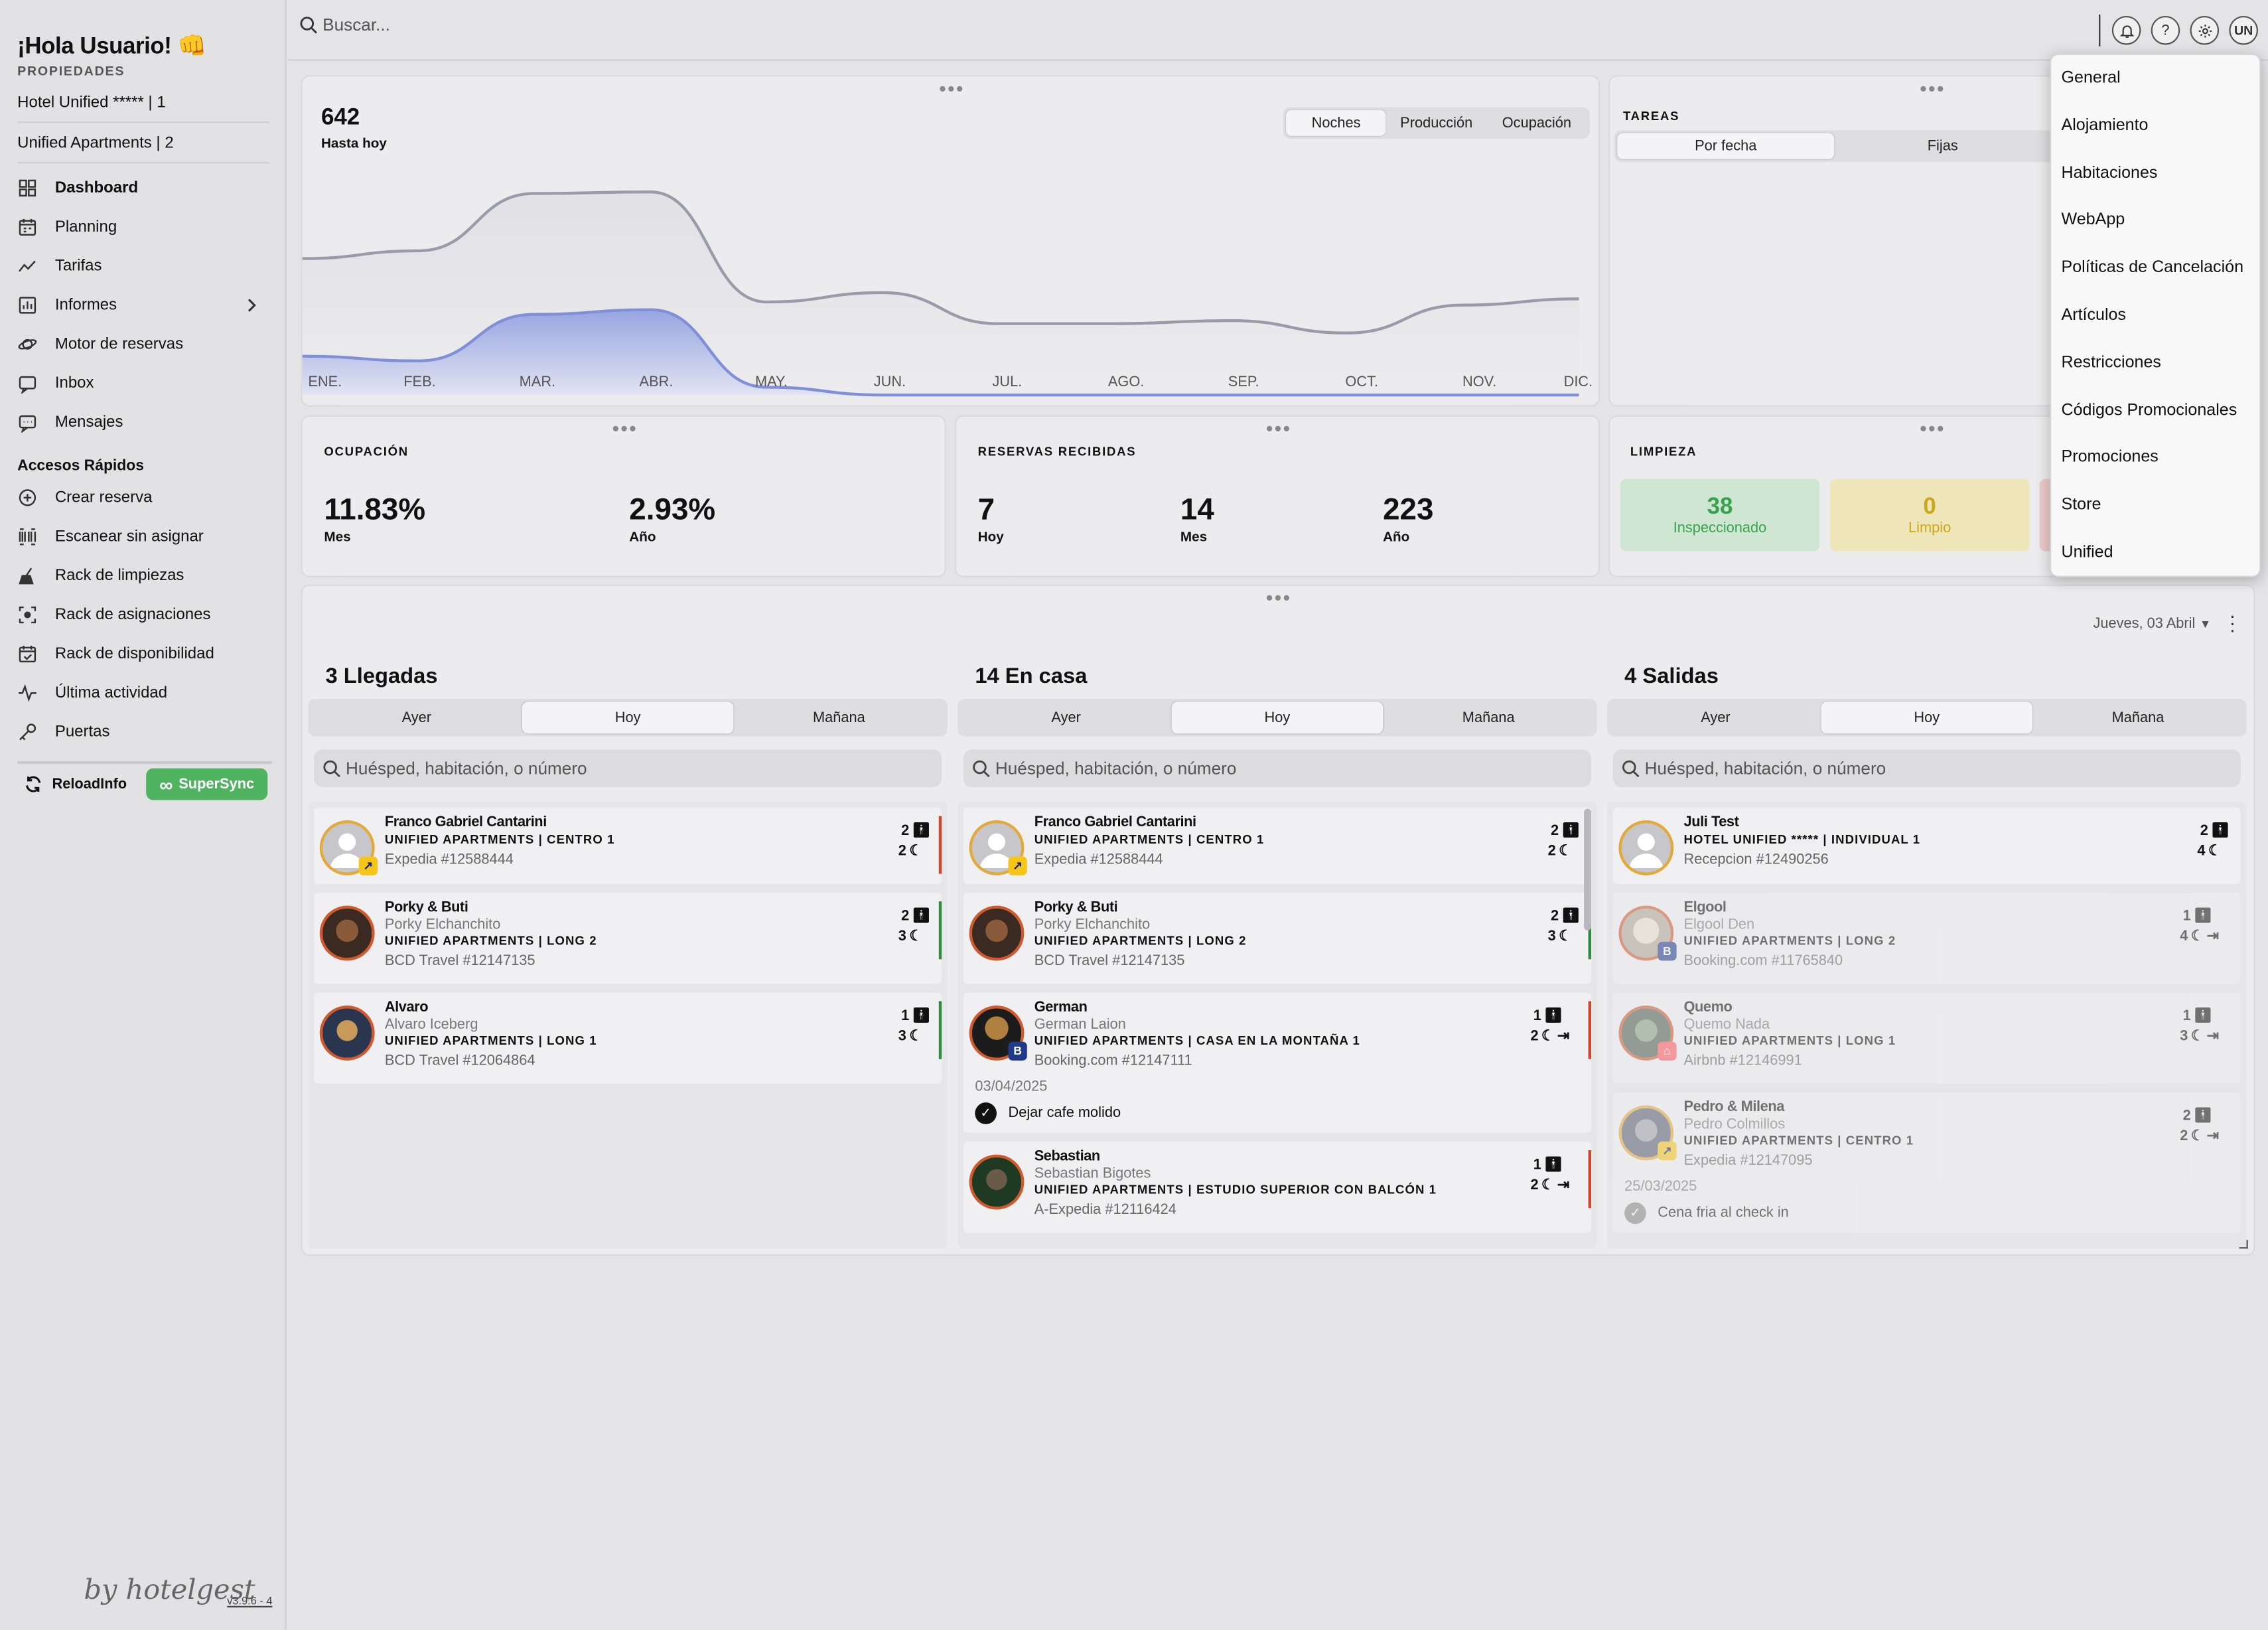  What do you see at coordinates (1929, 515) in the screenshot?
I see `cleaning-tile-clean: 0 Limpio` at bounding box center [1929, 515].